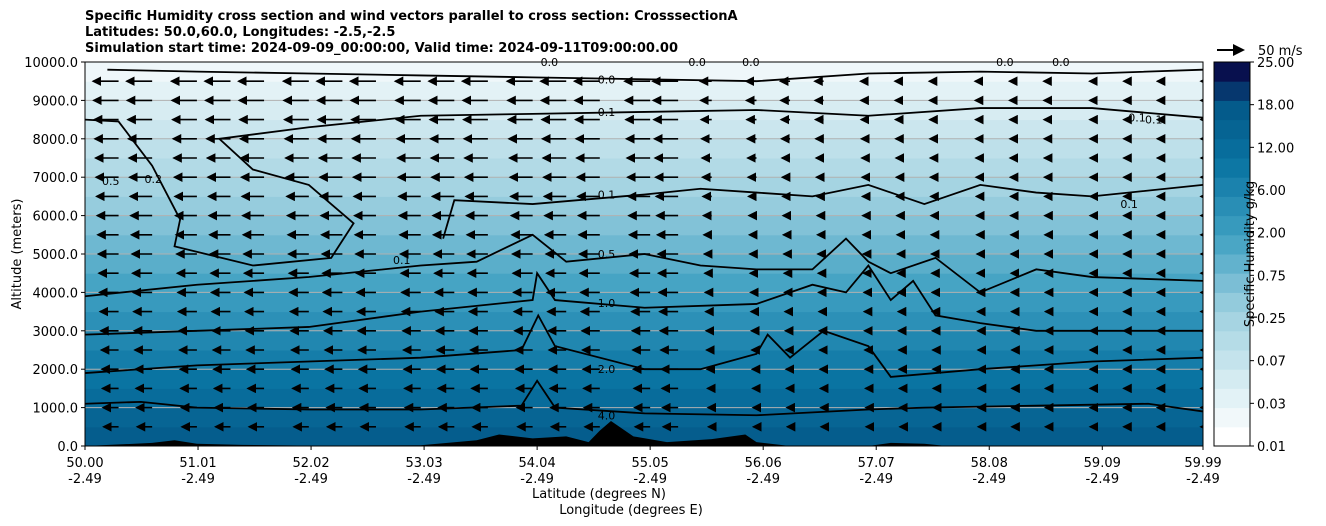  I want to click on y-tick-label: 1000.0, so click(56, 409).